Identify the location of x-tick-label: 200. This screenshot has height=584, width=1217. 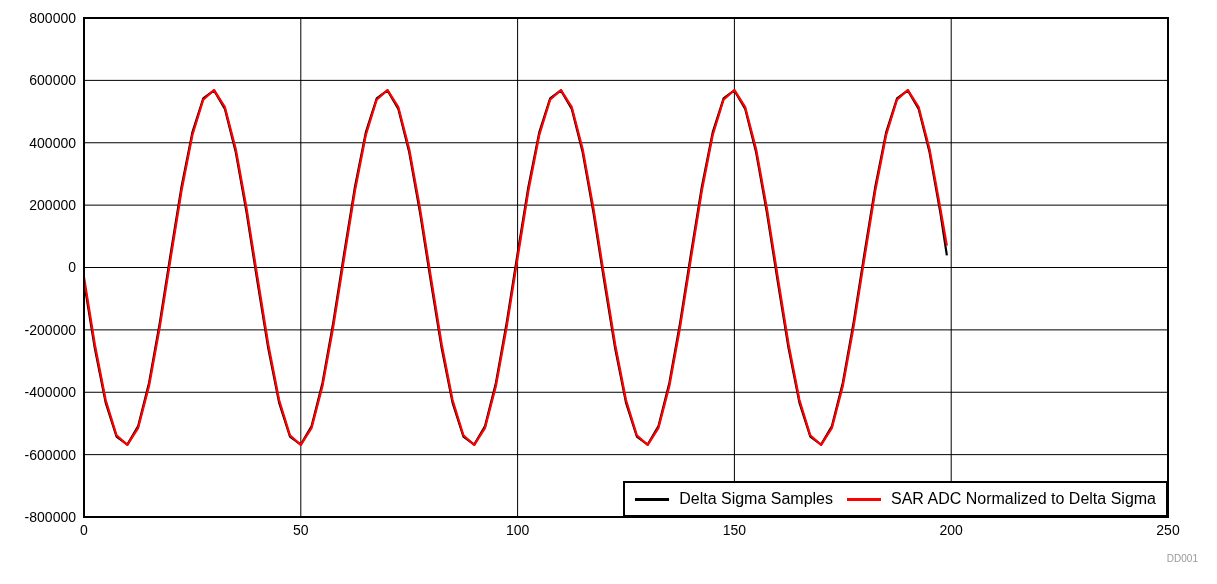
(951, 529).